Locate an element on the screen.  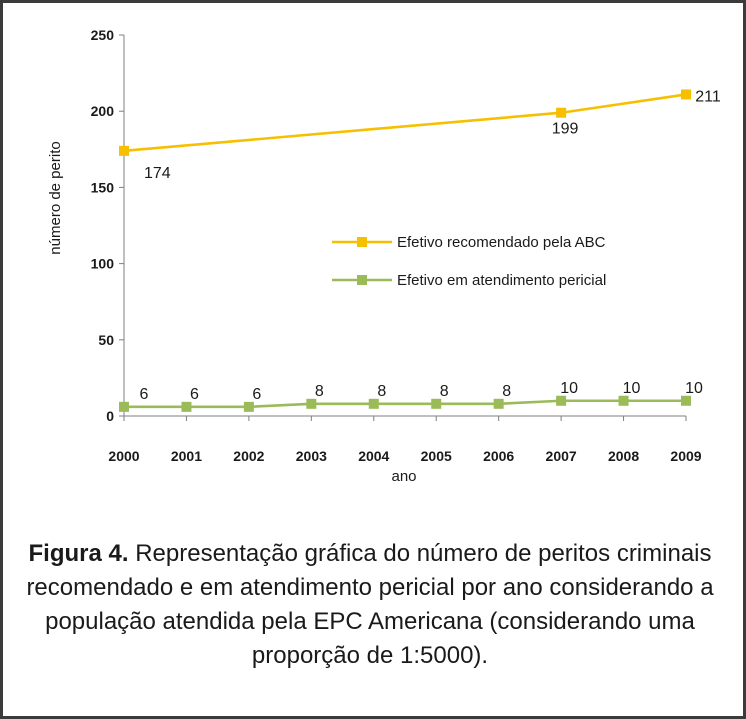
x-tick-label: 2009 is located at coordinates (685, 456).